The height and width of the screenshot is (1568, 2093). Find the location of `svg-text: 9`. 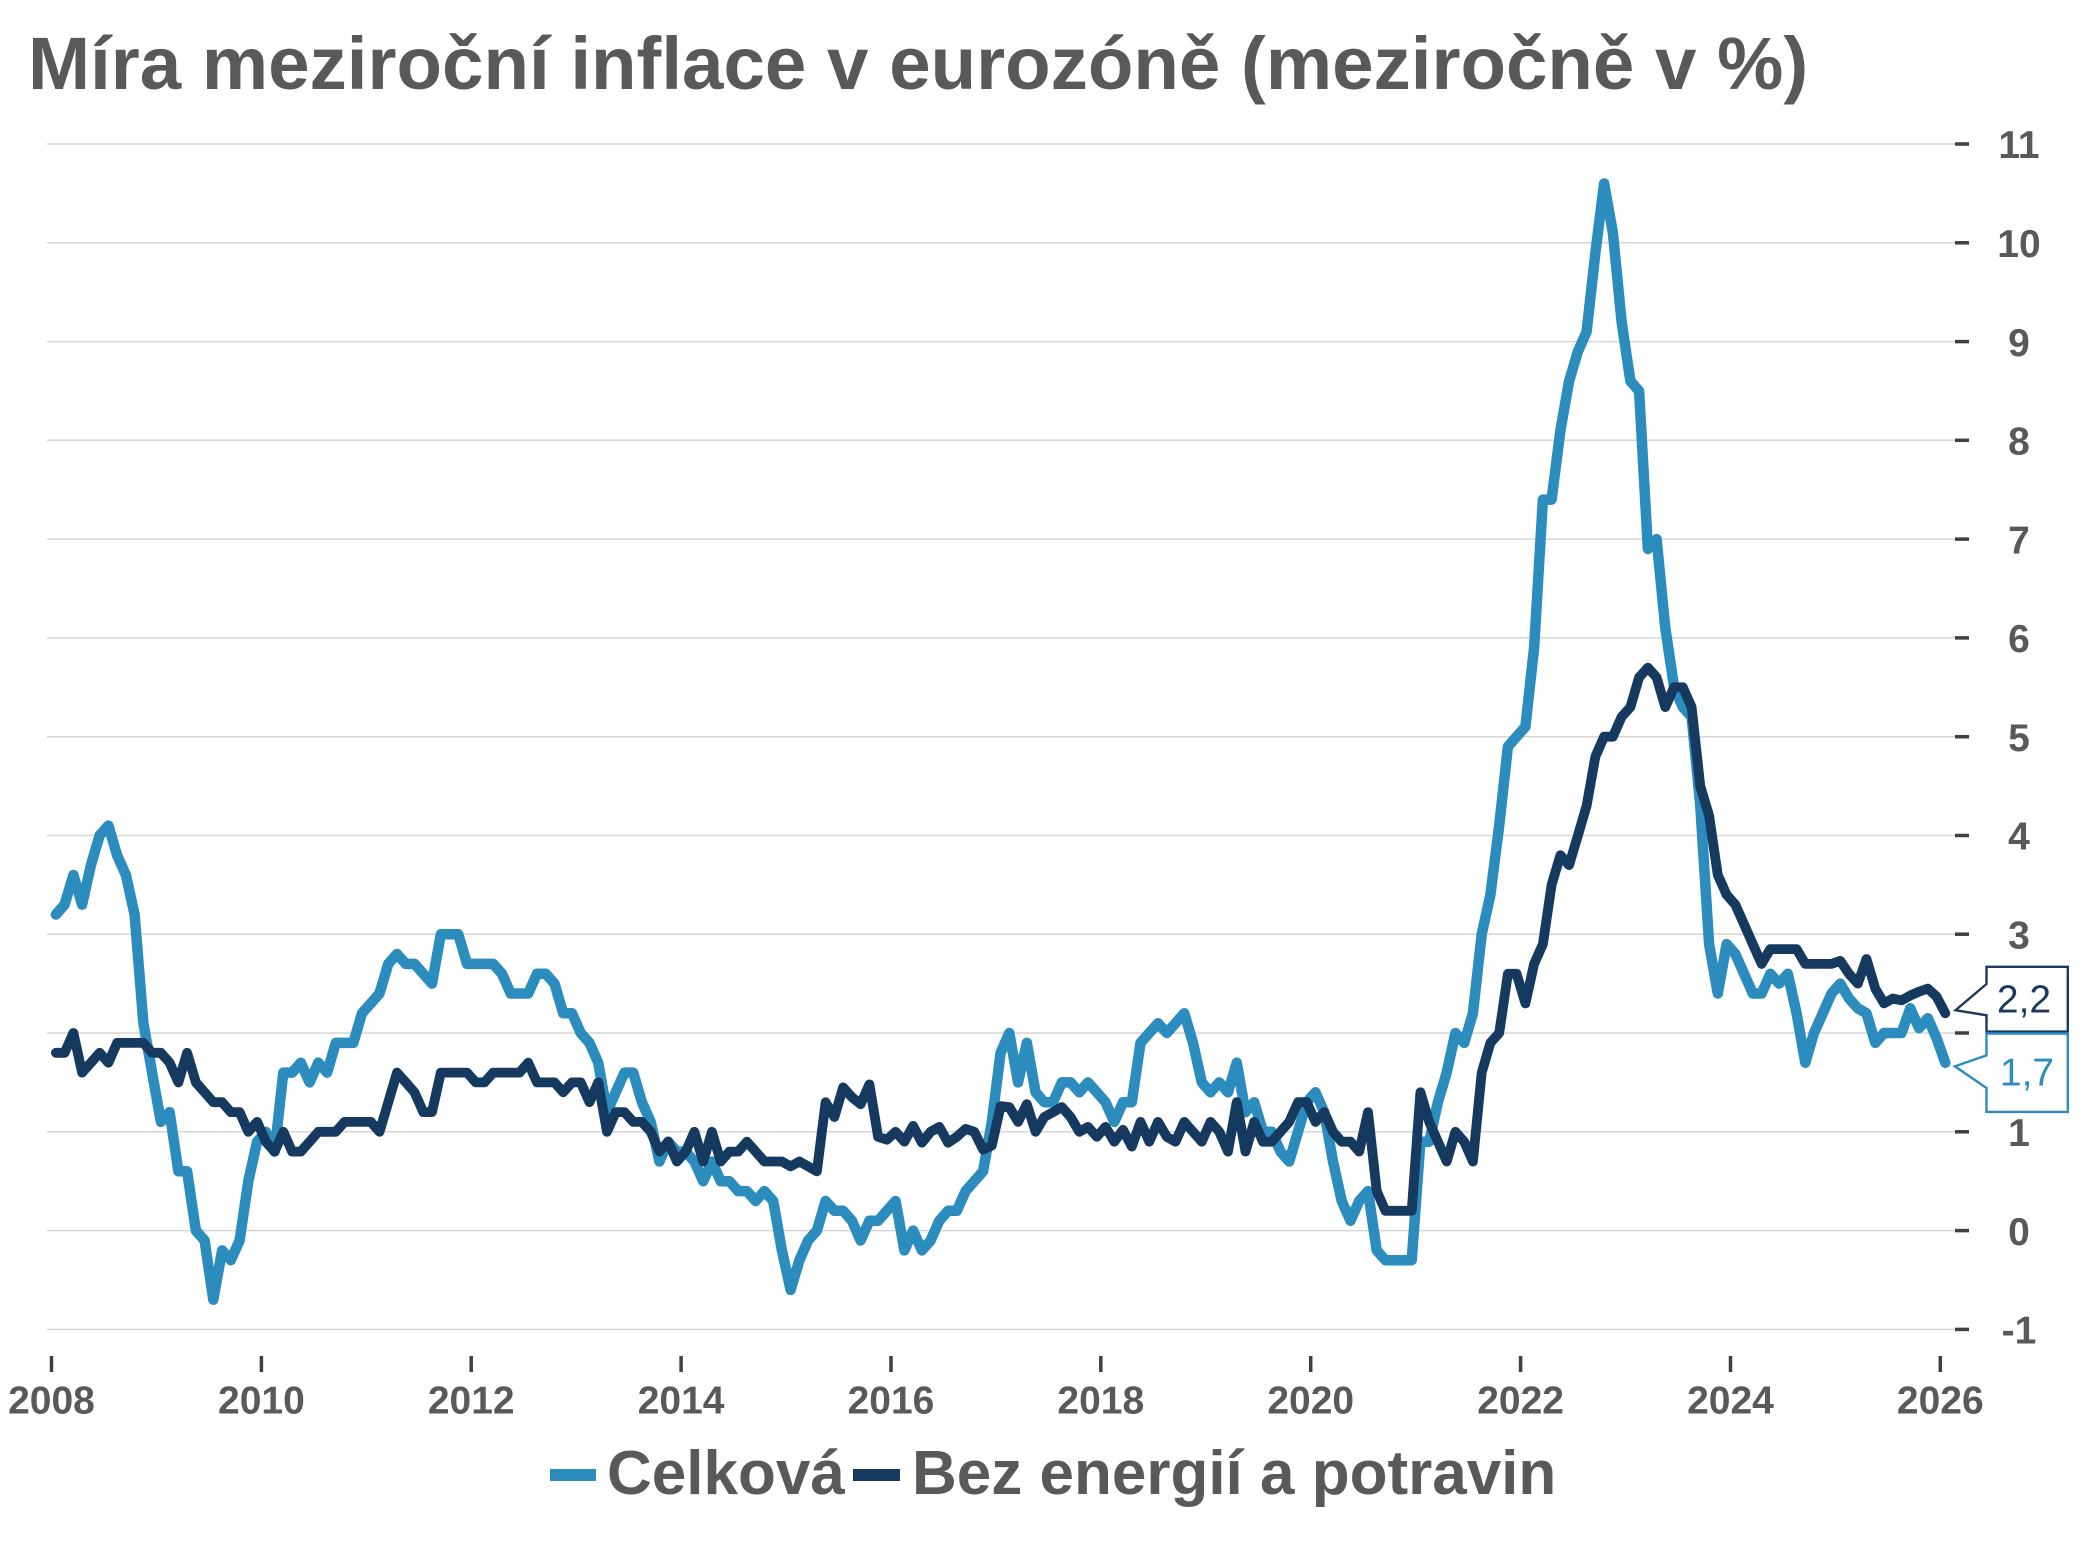

svg-text: 9 is located at coordinates (2019, 343).